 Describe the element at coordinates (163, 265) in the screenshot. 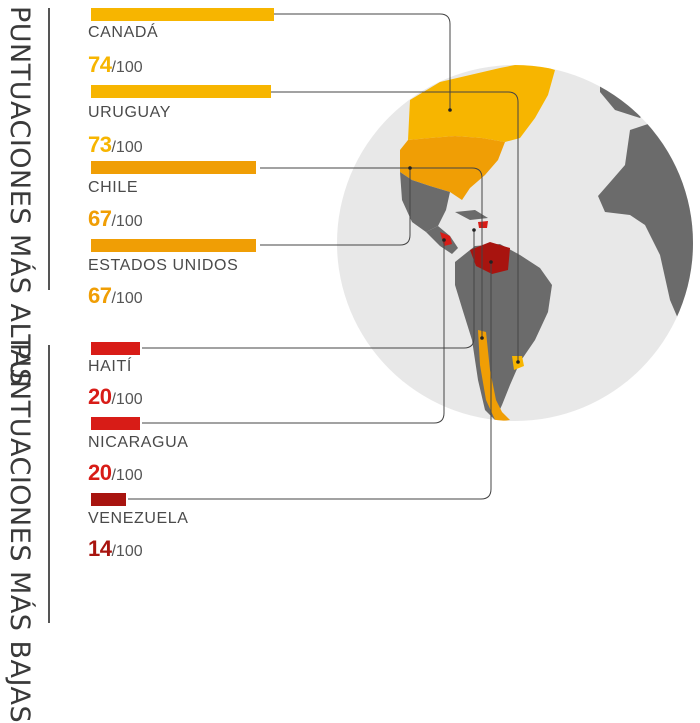

I see `country-name: ESTADOS UNIDOS` at that location.